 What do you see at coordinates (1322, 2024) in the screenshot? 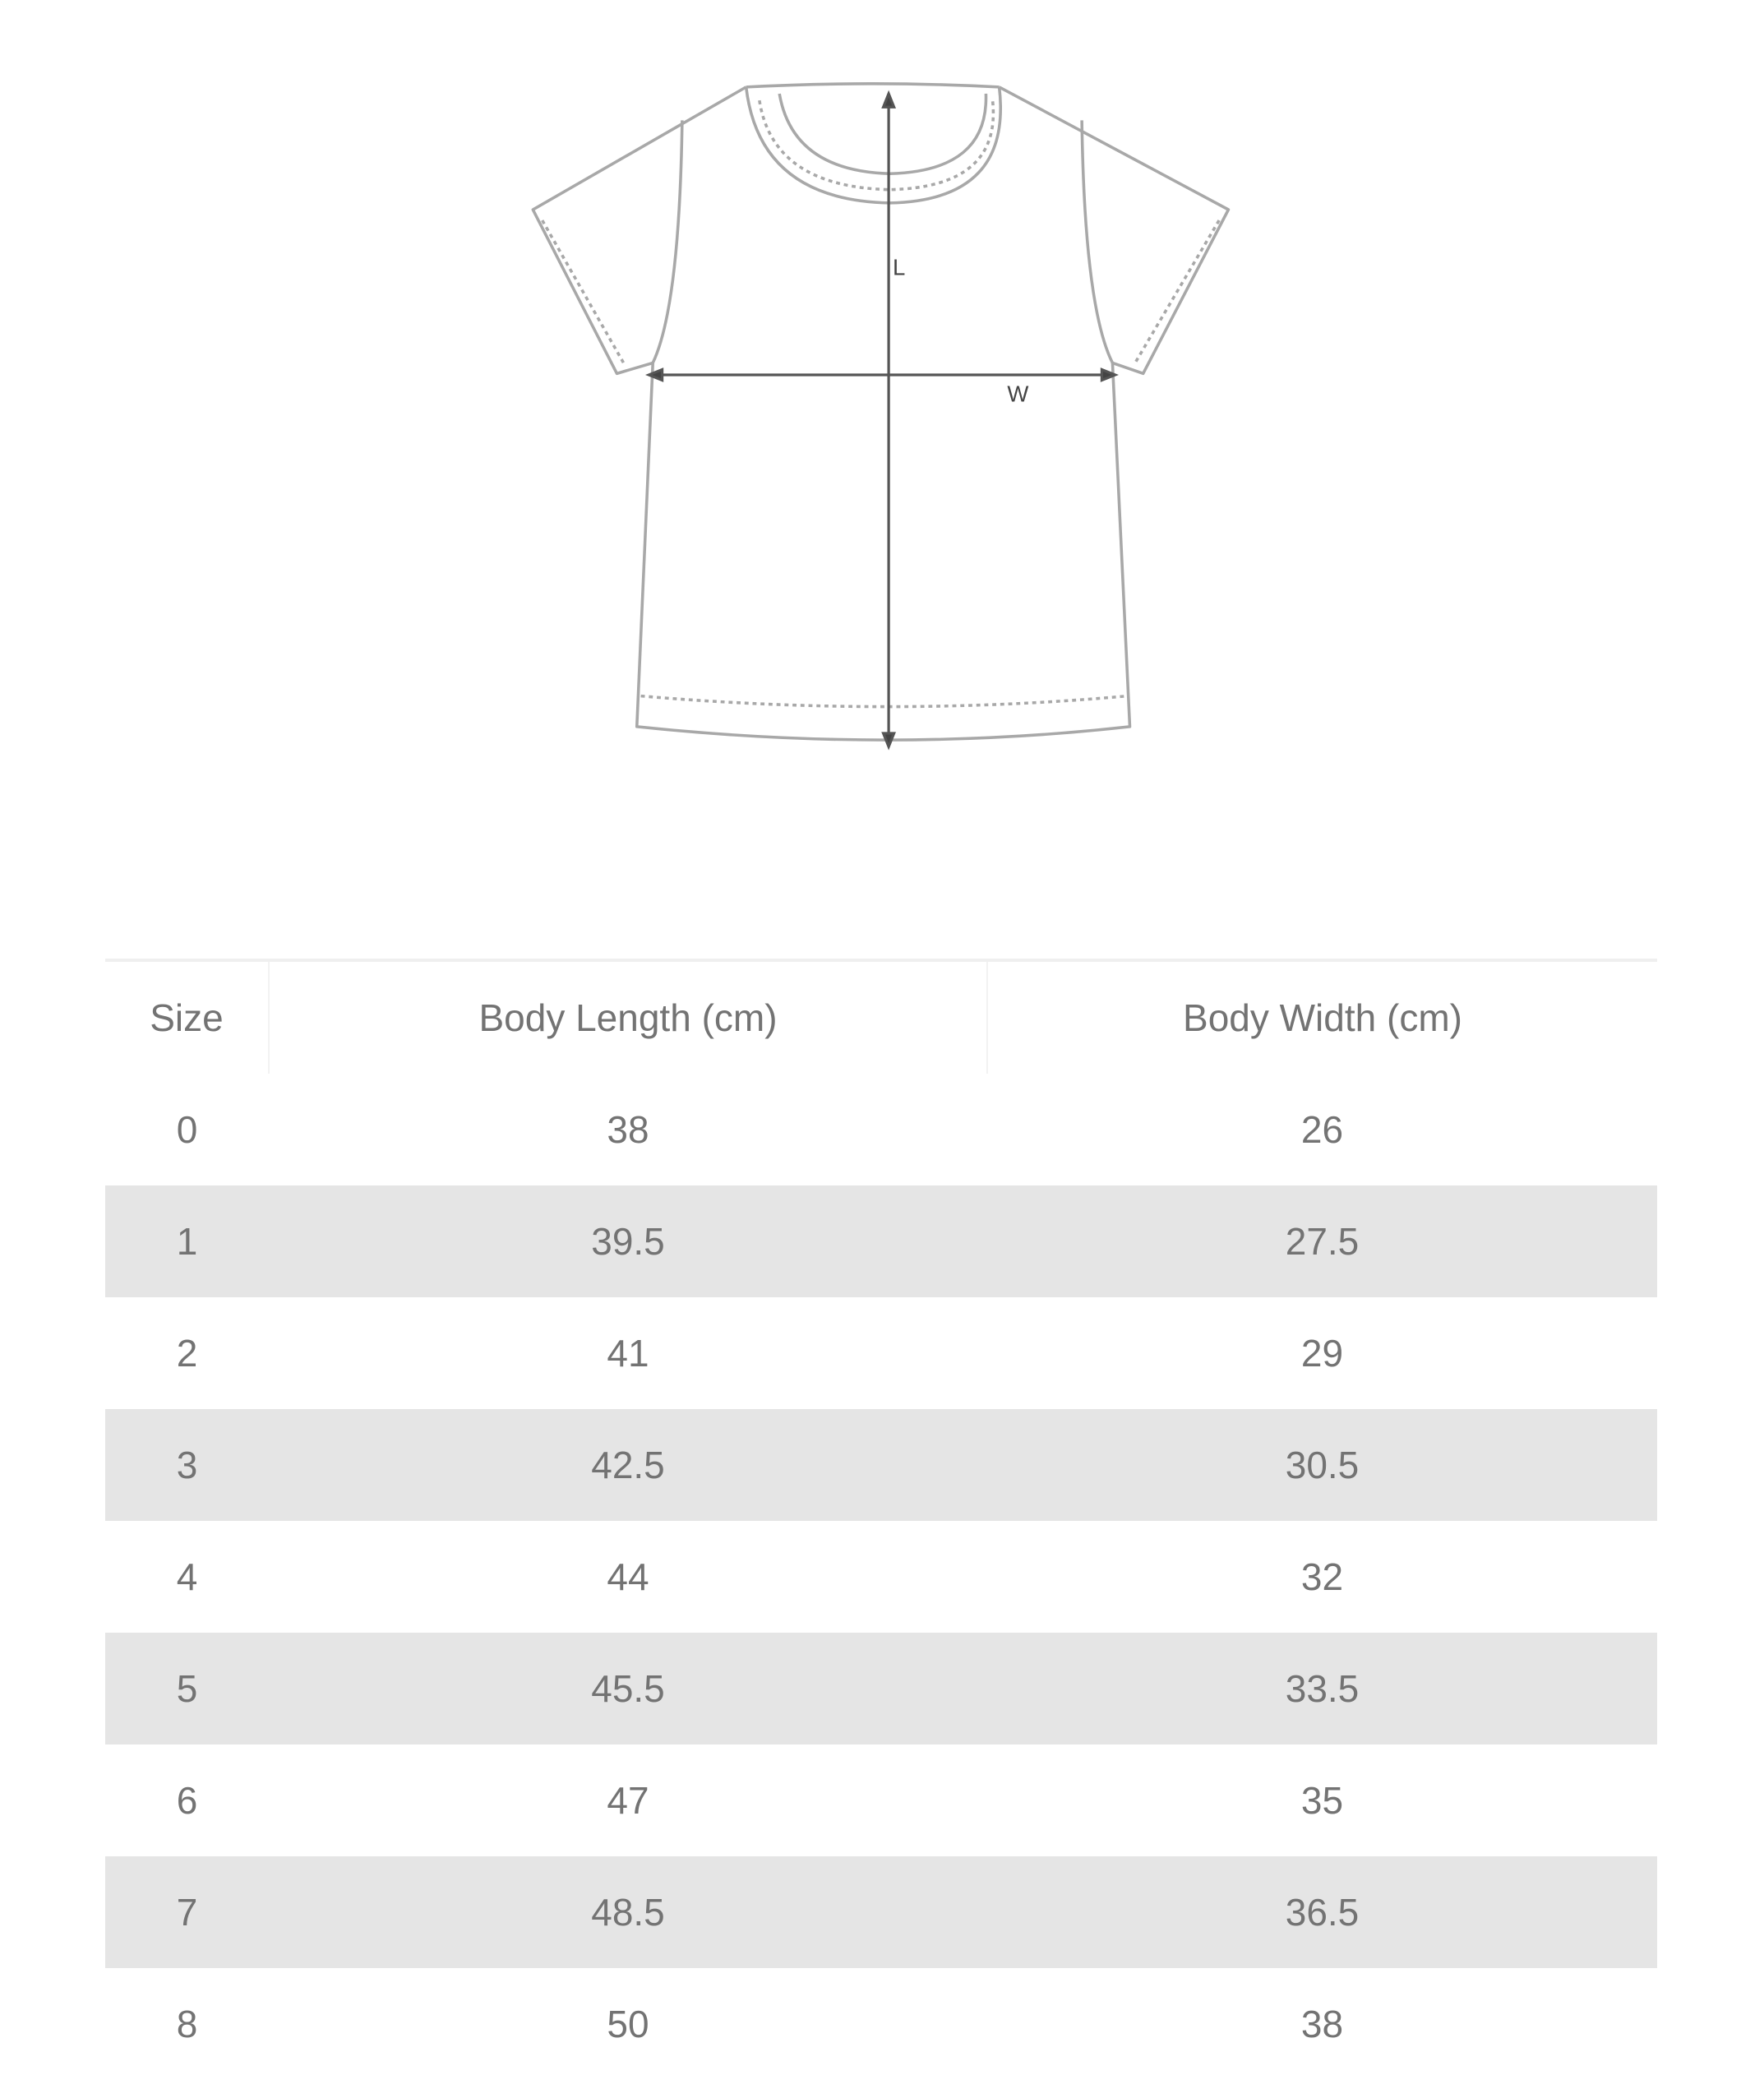
I see `body-width-cell: 38` at bounding box center [1322, 2024].